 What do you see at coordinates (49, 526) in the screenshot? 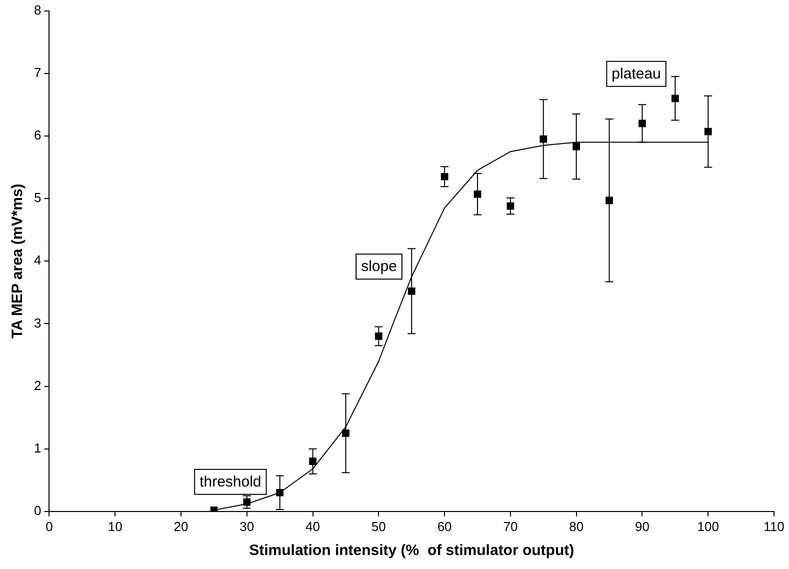
I see `x-tick-label: 0` at bounding box center [49, 526].